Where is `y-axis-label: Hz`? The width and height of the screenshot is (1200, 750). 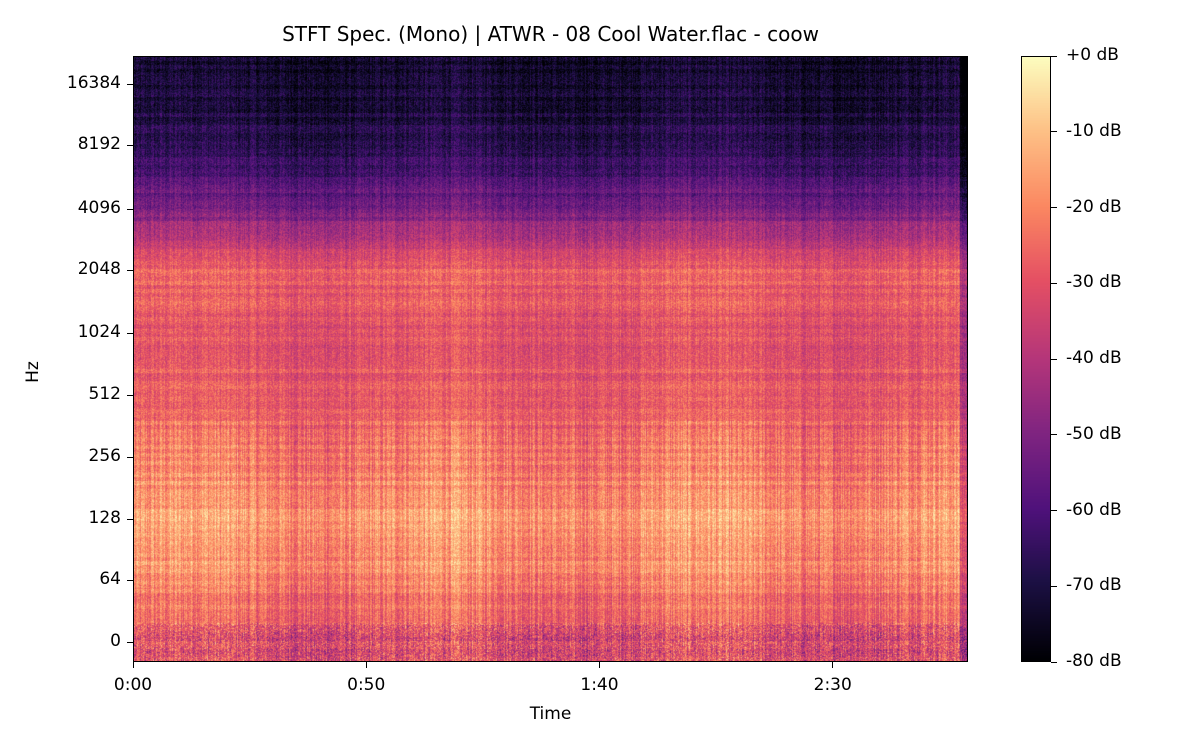
y-axis-label: Hz is located at coordinates (32, 372).